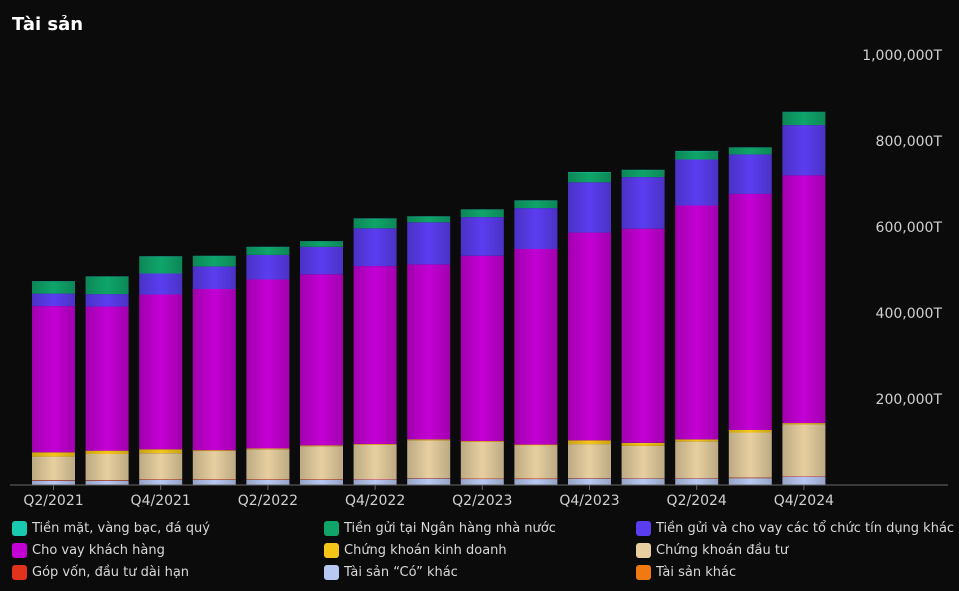 This screenshot has width=959, height=591. I want to click on legend-item: Góp vốn, đầu tư dài hạn, so click(168, 572).